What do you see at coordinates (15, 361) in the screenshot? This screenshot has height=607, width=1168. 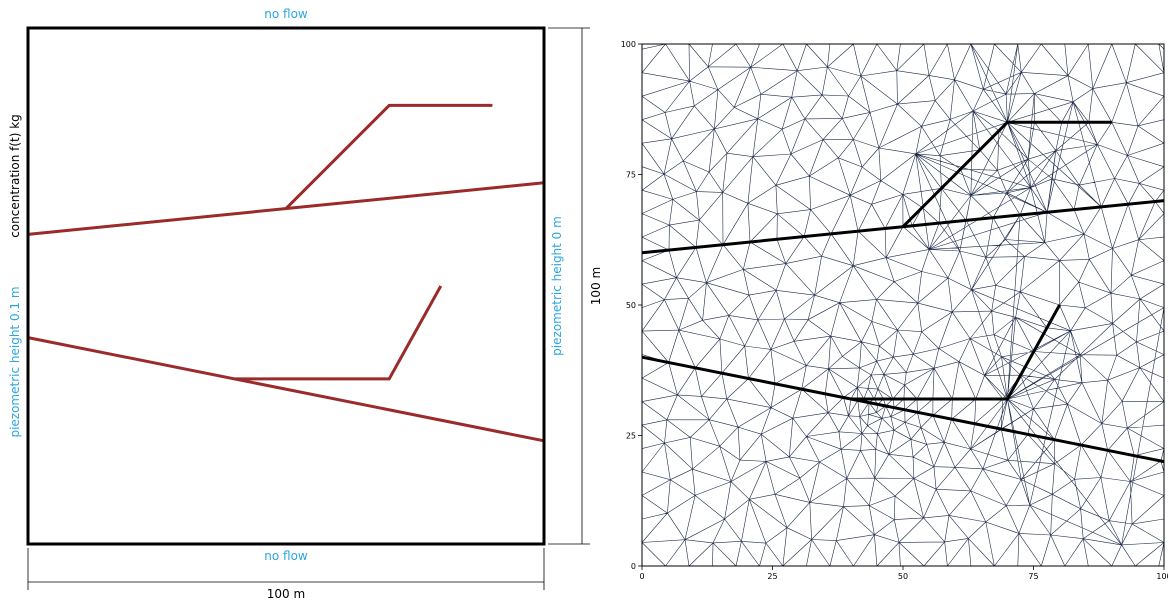 I see `left-bc-label: piezometric height 0.1 m` at bounding box center [15, 361].